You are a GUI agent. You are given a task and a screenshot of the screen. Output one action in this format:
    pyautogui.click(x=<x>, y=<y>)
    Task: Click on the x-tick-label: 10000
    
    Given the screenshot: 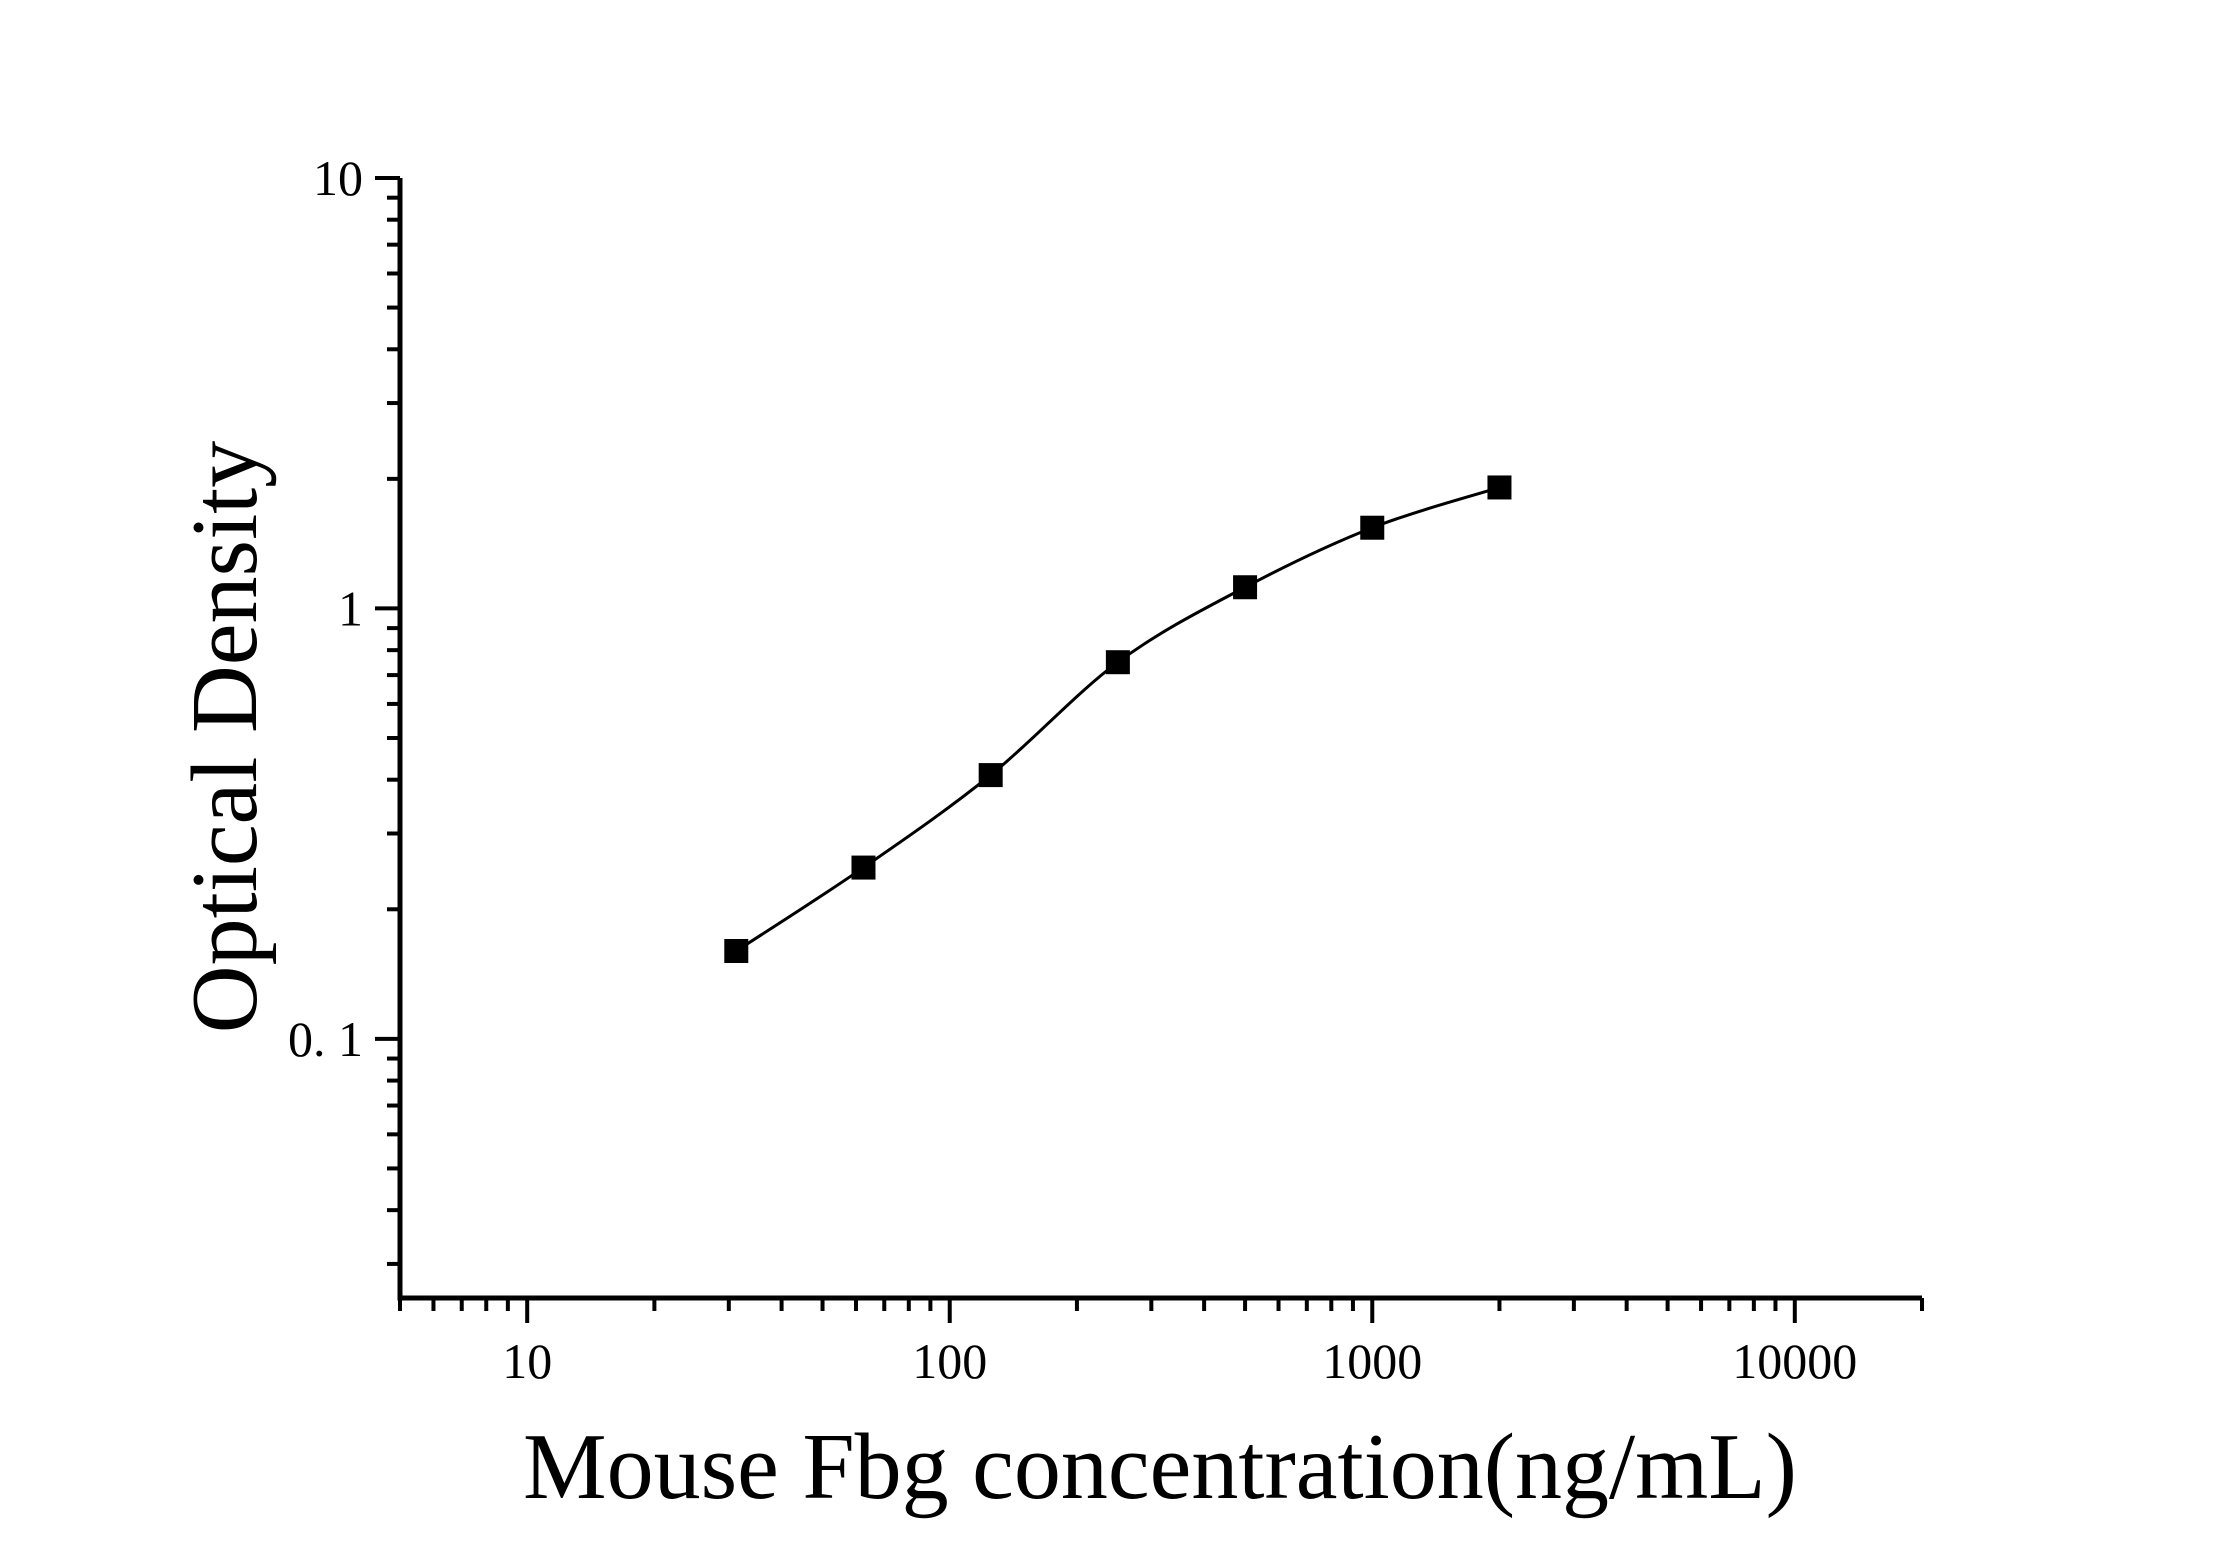 What is the action you would take?
    pyautogui.click(x=1794, y=1361)
    